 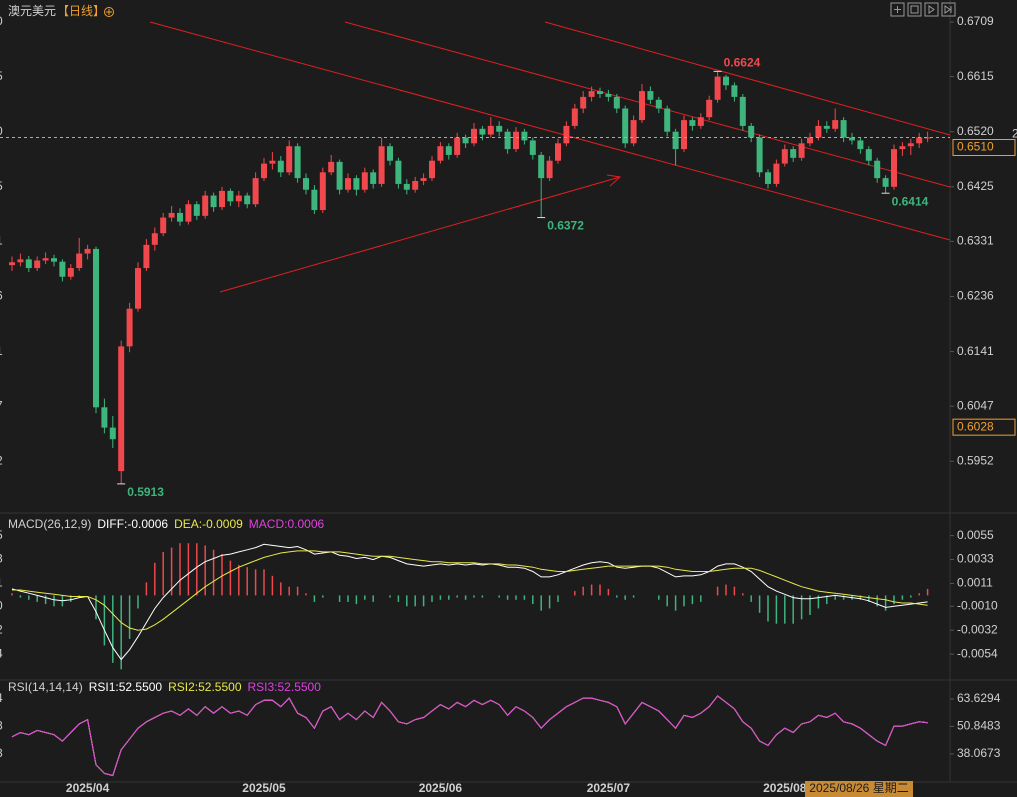 I want to click on tool-end, so click(x=948, y=9).